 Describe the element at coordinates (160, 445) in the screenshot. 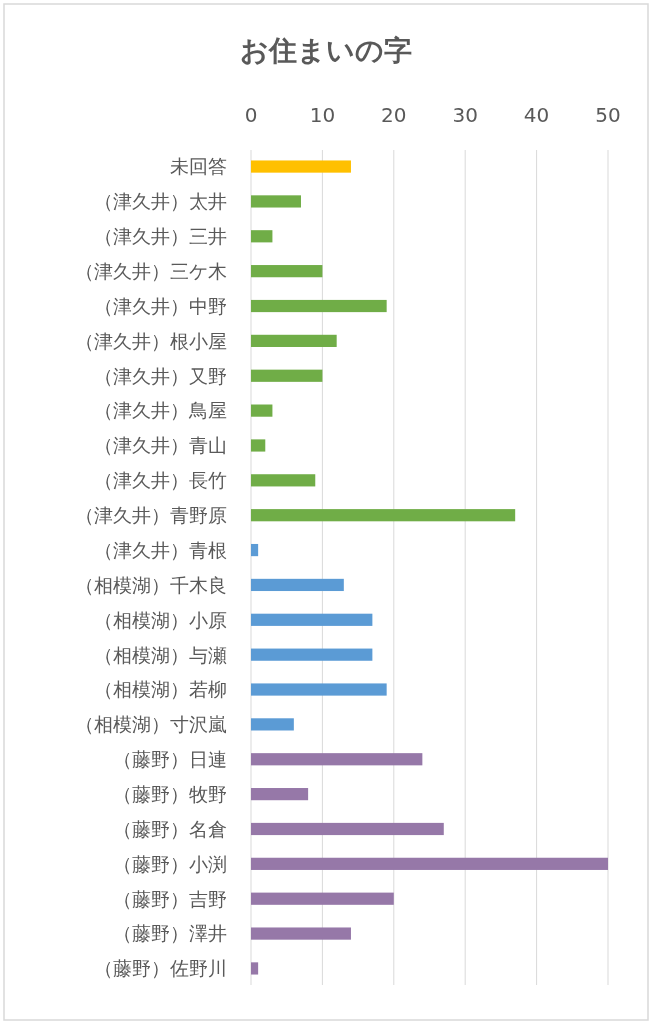

I see `y-tick-label: （津久井）青山` at that location.